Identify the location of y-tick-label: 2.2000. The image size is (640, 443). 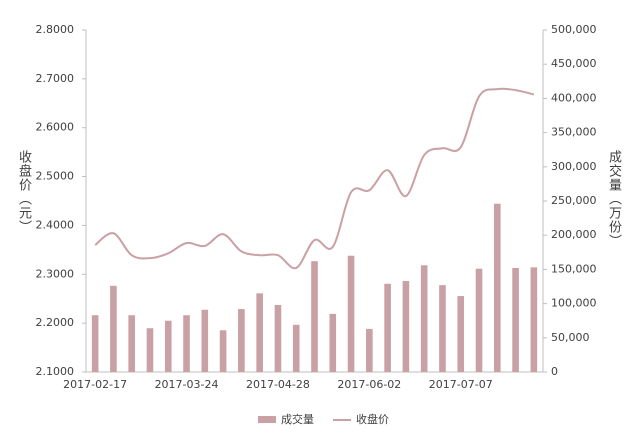
(55, 322).